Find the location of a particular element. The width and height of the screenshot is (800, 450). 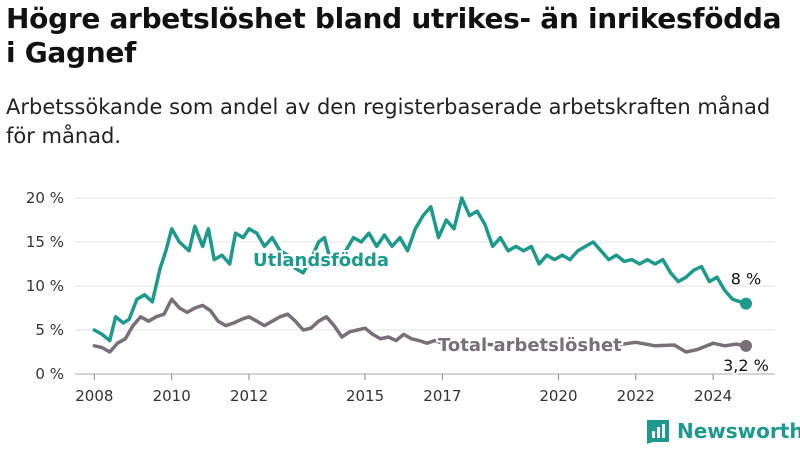

x-tick-label: 2015 is located at coordinates (365, 396).